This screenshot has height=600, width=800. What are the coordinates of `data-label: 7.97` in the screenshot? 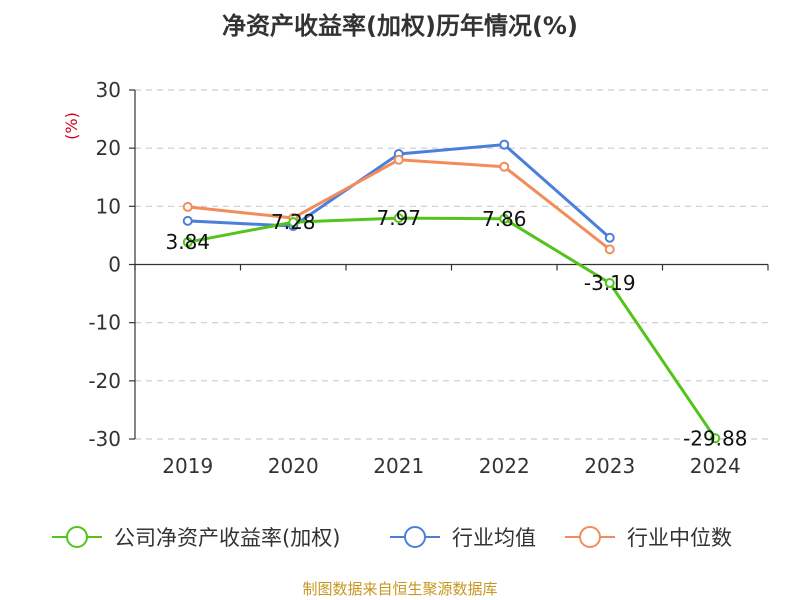 It's located at (398, 218).